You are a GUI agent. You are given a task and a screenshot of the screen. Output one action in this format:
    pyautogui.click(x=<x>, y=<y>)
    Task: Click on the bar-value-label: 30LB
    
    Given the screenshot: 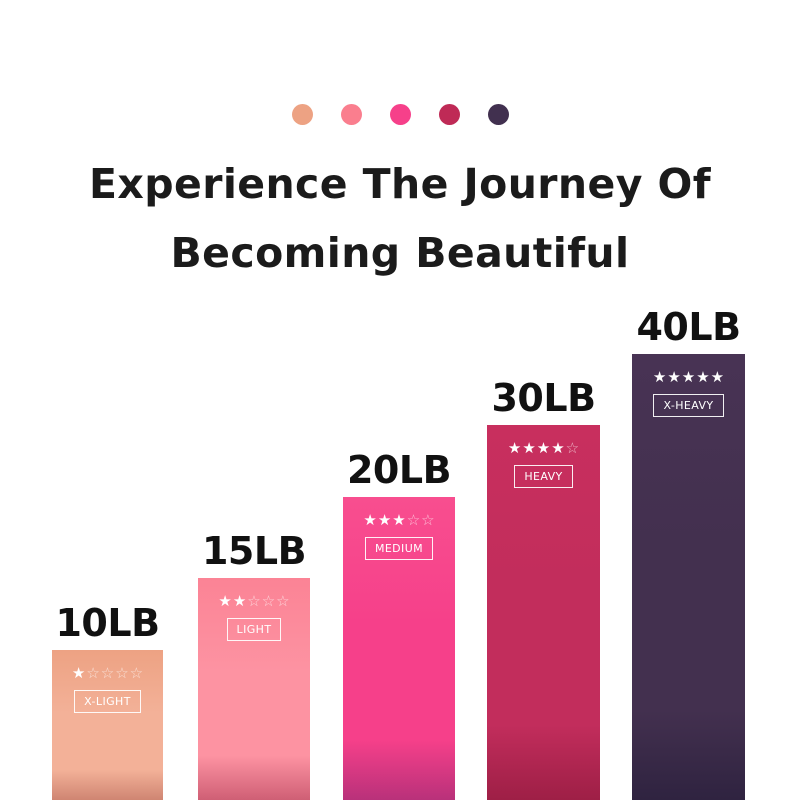 What is the action you would take?
    pyautogui.click(x=543, y=398)
    